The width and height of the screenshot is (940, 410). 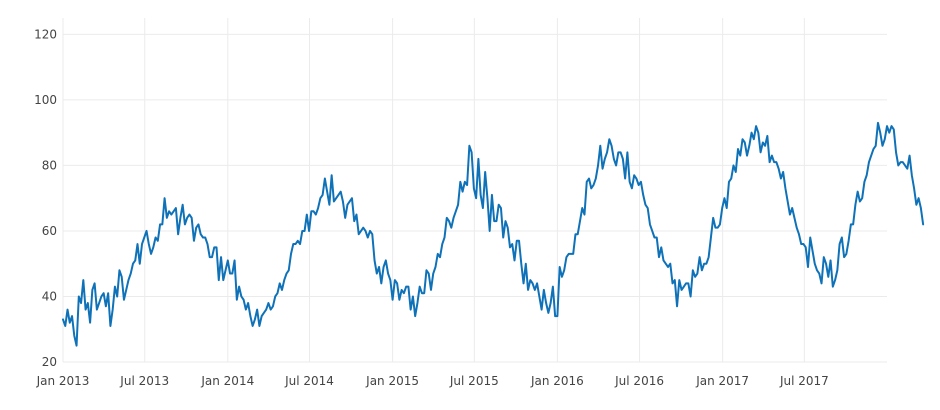 I want to click on y-axis-tick-labels: 20 40 60 80 100 120, so click(x=45, y=198).